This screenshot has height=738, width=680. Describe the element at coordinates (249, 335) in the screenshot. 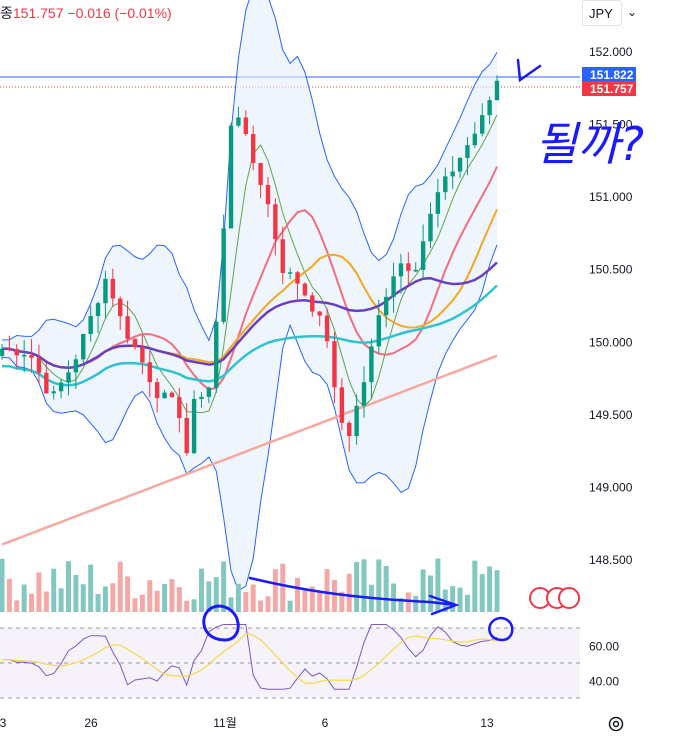

I see `ma-cyan` at that location.